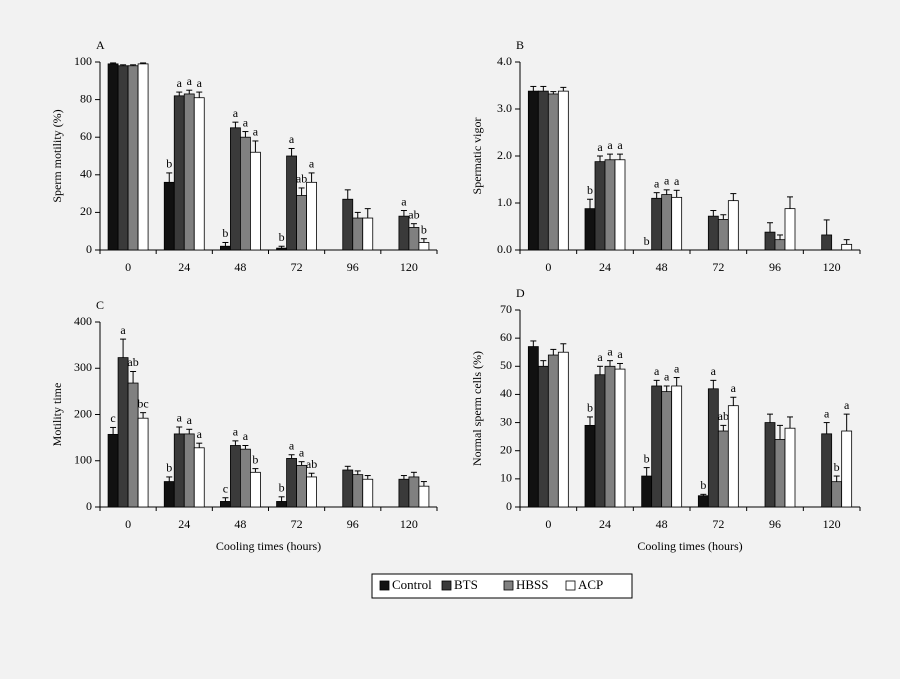 This screenshot has width=900, height=679. Describe the element at coordinates (446, 585) in the screenshot. I see `legend-swatch` at that location.